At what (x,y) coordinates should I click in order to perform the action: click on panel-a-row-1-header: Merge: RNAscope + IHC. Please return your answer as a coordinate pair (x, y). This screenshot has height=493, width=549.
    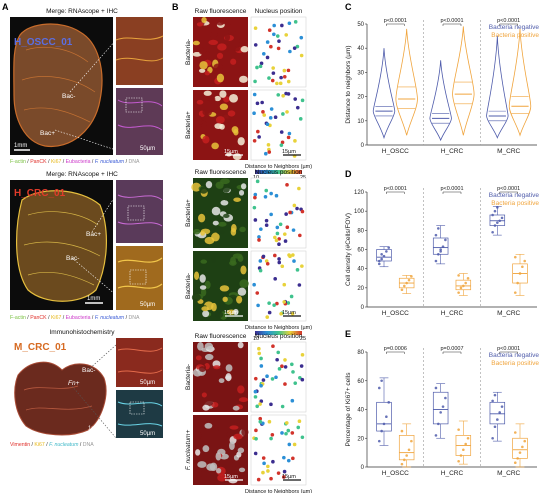
    Looking at the image, I should click on (82, 11).